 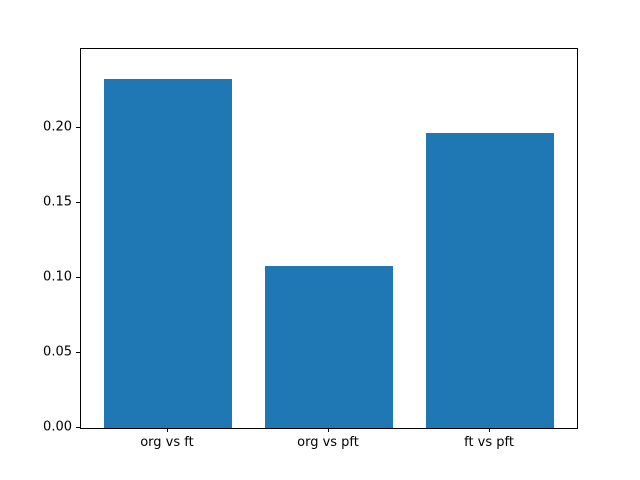 What do you see at coordinates (168, 253) in the screenshot?
I see `bar-org-vs-ft` at bounding box center [168, 253].